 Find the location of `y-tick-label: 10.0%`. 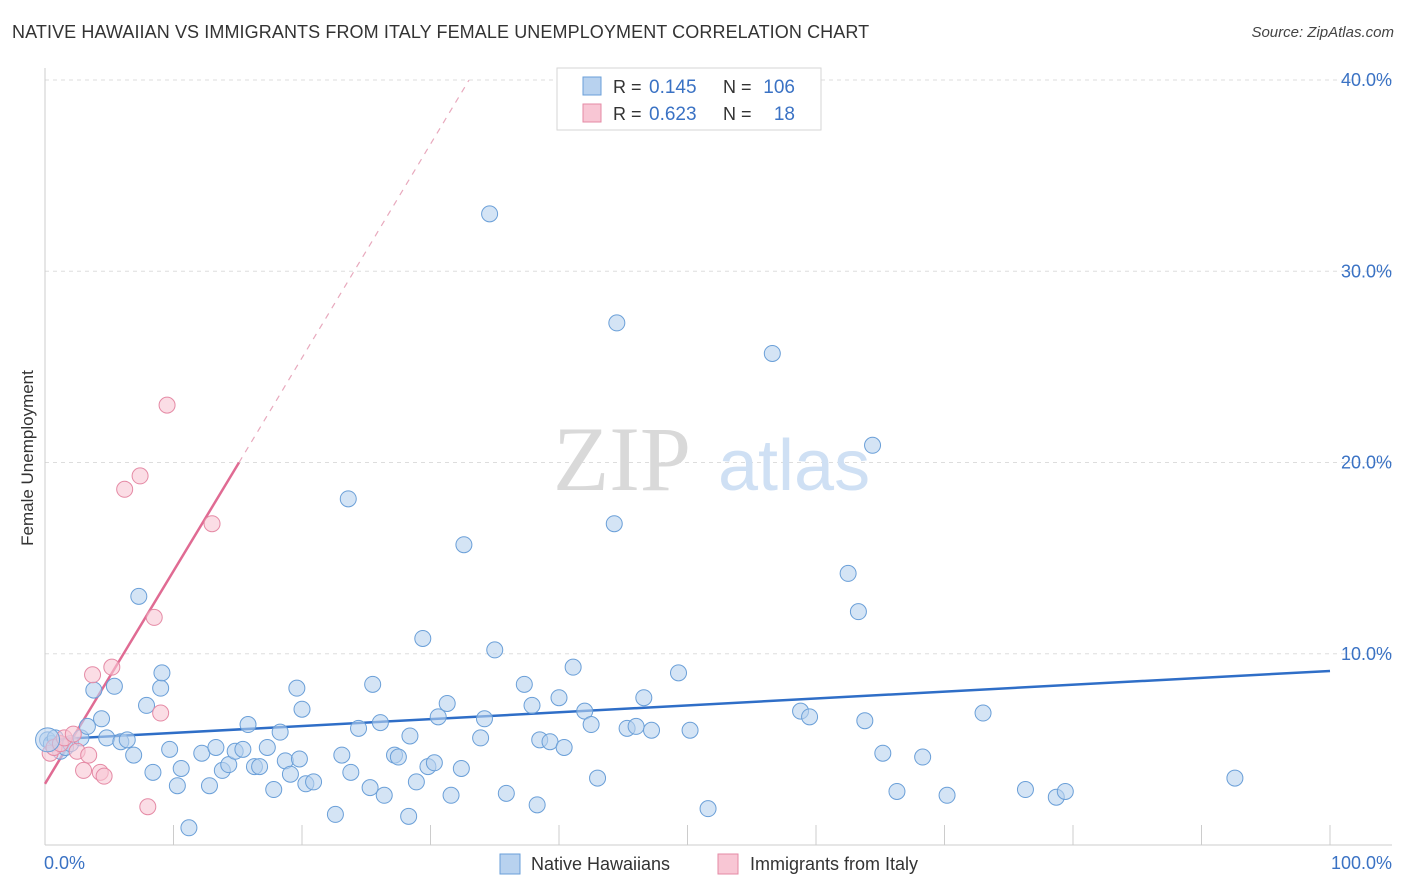

y-tick-label: 10.0% is located at coordinates (1366, 654).